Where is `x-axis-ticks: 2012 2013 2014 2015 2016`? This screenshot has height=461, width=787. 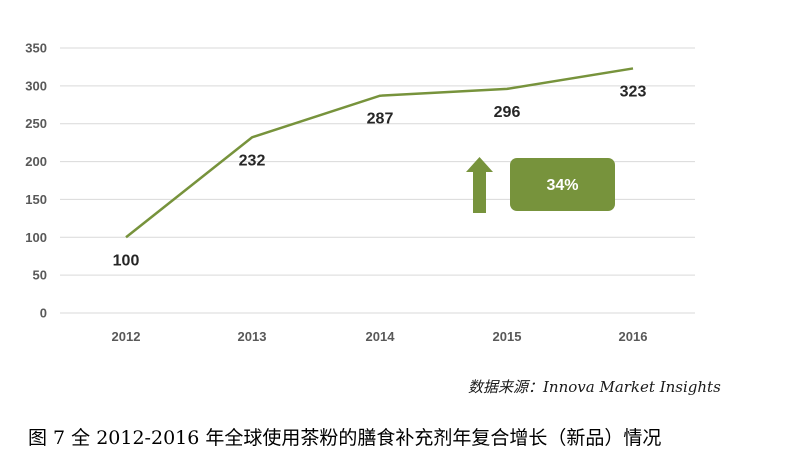 x-axis-ticks: 2012 2013 2014 2015 2016 is located at coordinates (380, 336).